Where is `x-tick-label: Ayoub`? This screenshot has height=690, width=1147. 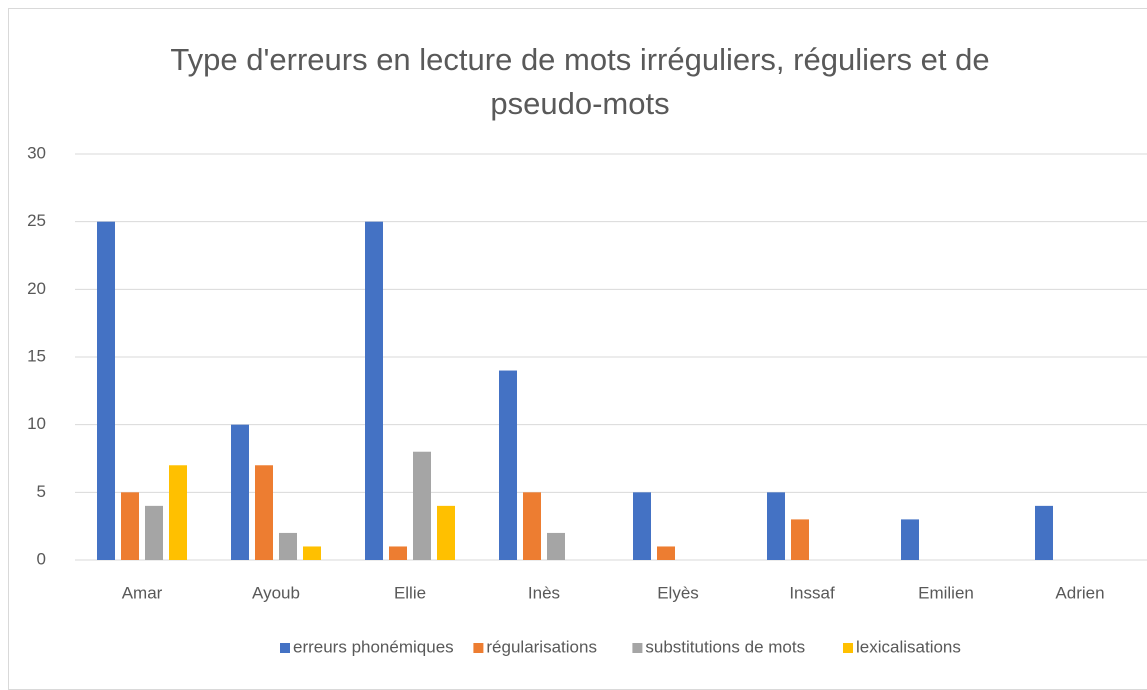 x-tick-label: Ayoub is located at coordinates (276, 592).